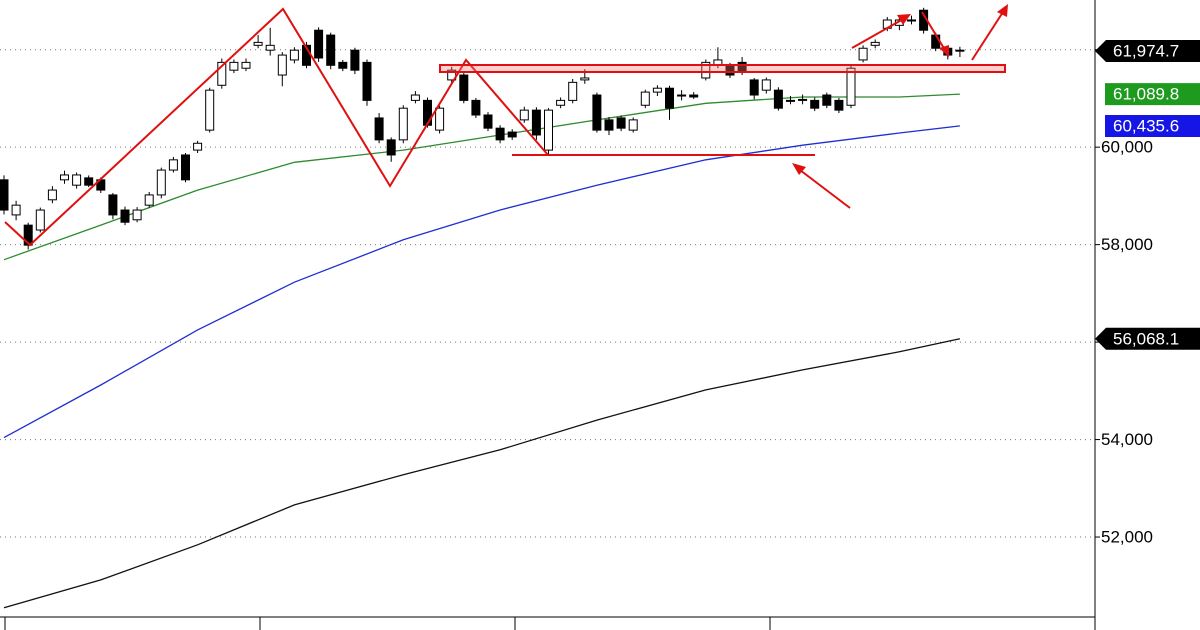 This screenshot has width=1200, height=630. Describe the element at coordinates (1127, 147) in the screenshot. I see `y-tick-label: 60,000` at that location.